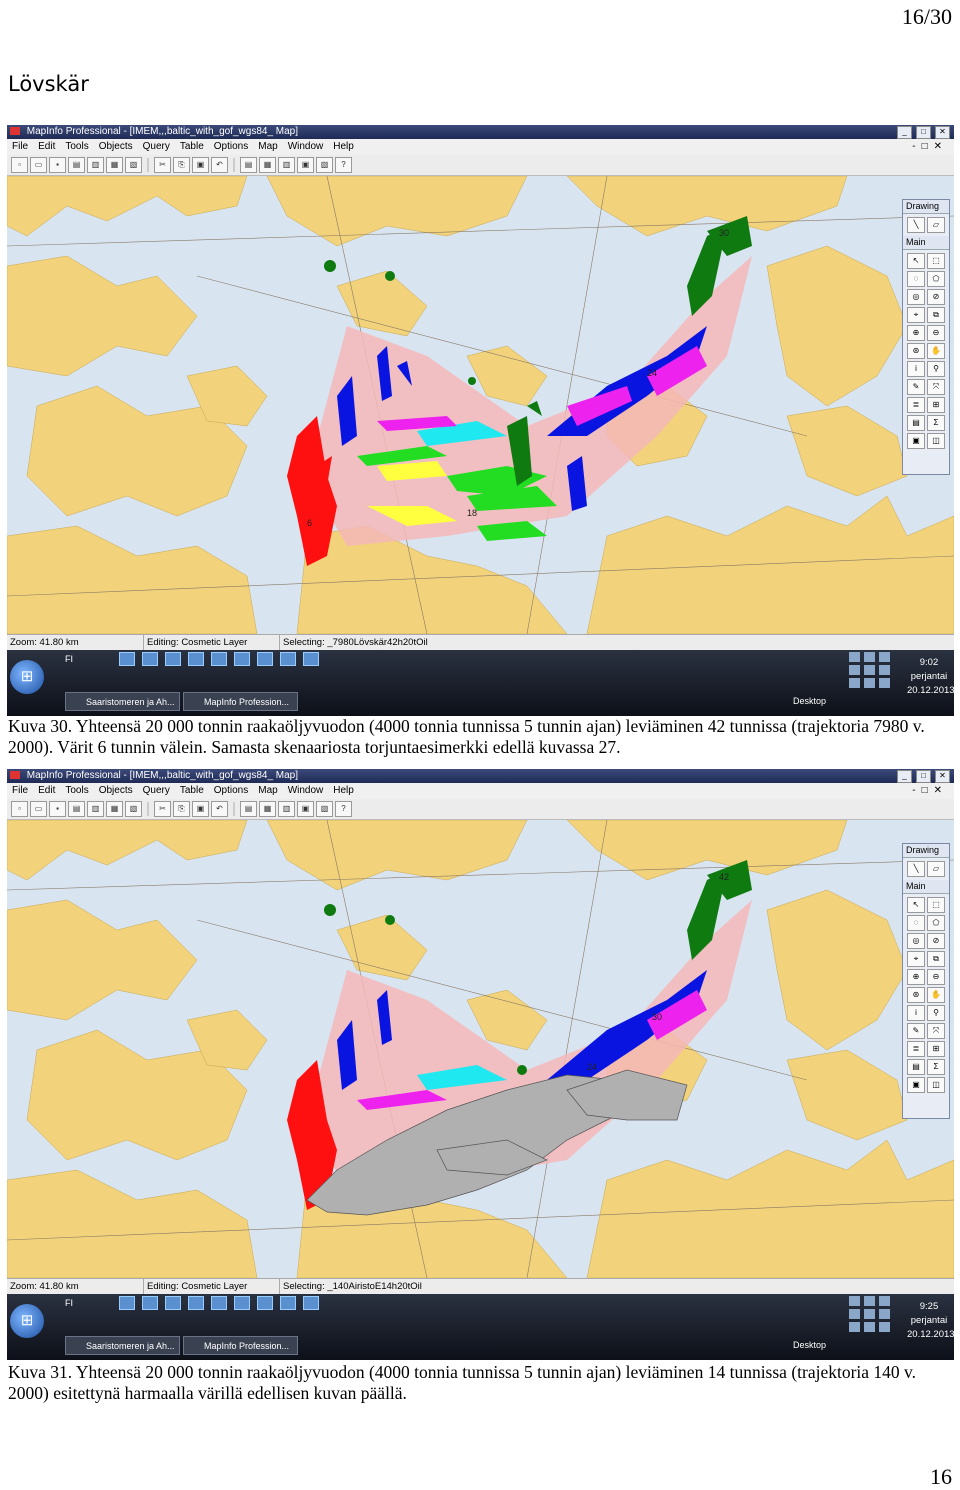  I want to click on radius-select-icon: ◌, so click(916, 923).